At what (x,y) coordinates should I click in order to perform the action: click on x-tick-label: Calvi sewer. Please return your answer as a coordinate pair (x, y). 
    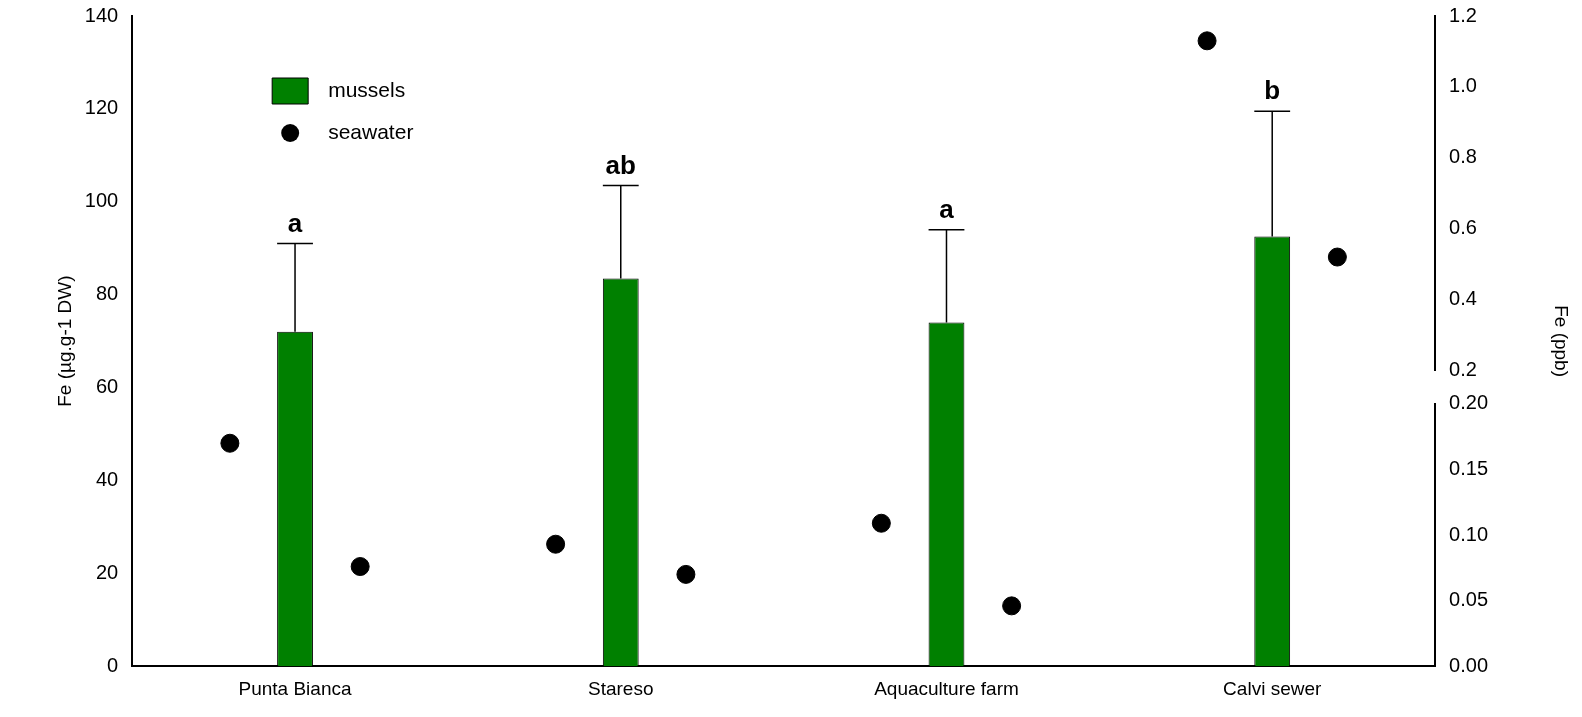
    Looking at the image, I should click on (1272, 688).